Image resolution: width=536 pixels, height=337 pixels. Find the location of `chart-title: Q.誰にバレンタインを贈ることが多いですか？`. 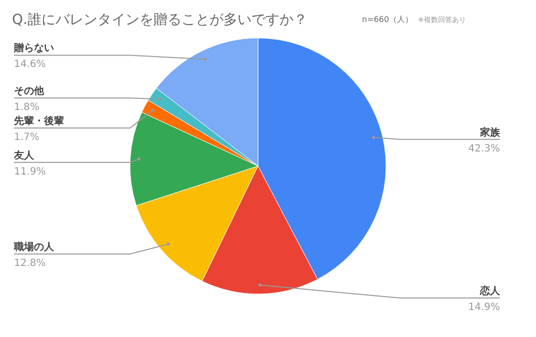

chart-title: Q.誰にバレンタインを贈ることが多いですか？ is located at coordinates (160, 20).